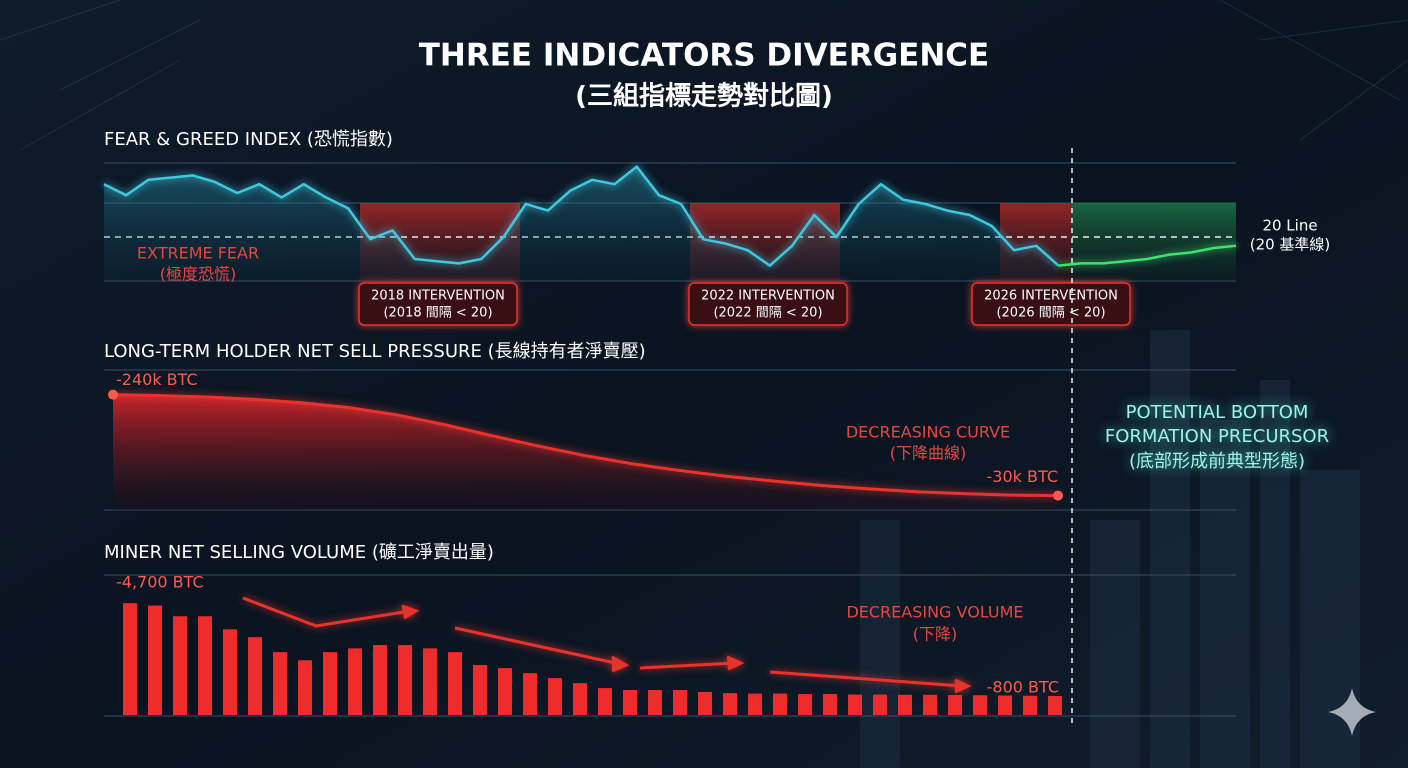 This screenshot has width=1408, height=768. I want to click on zone-label: EXTREME FEAR, so click(198, 253).